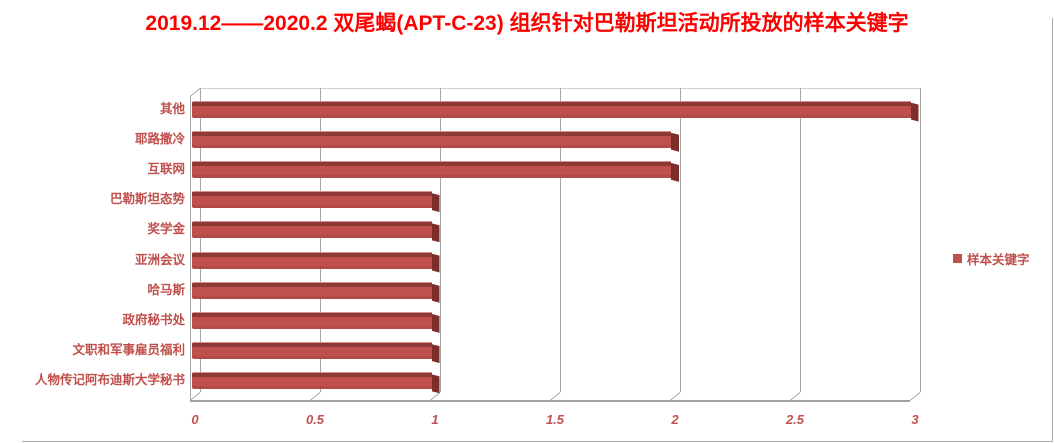 This screenshot has height=443, width=1054. Describe the element at coordinates (159, 138) in the screenshot. I see `category-label: 耶路撒冷` at that location.